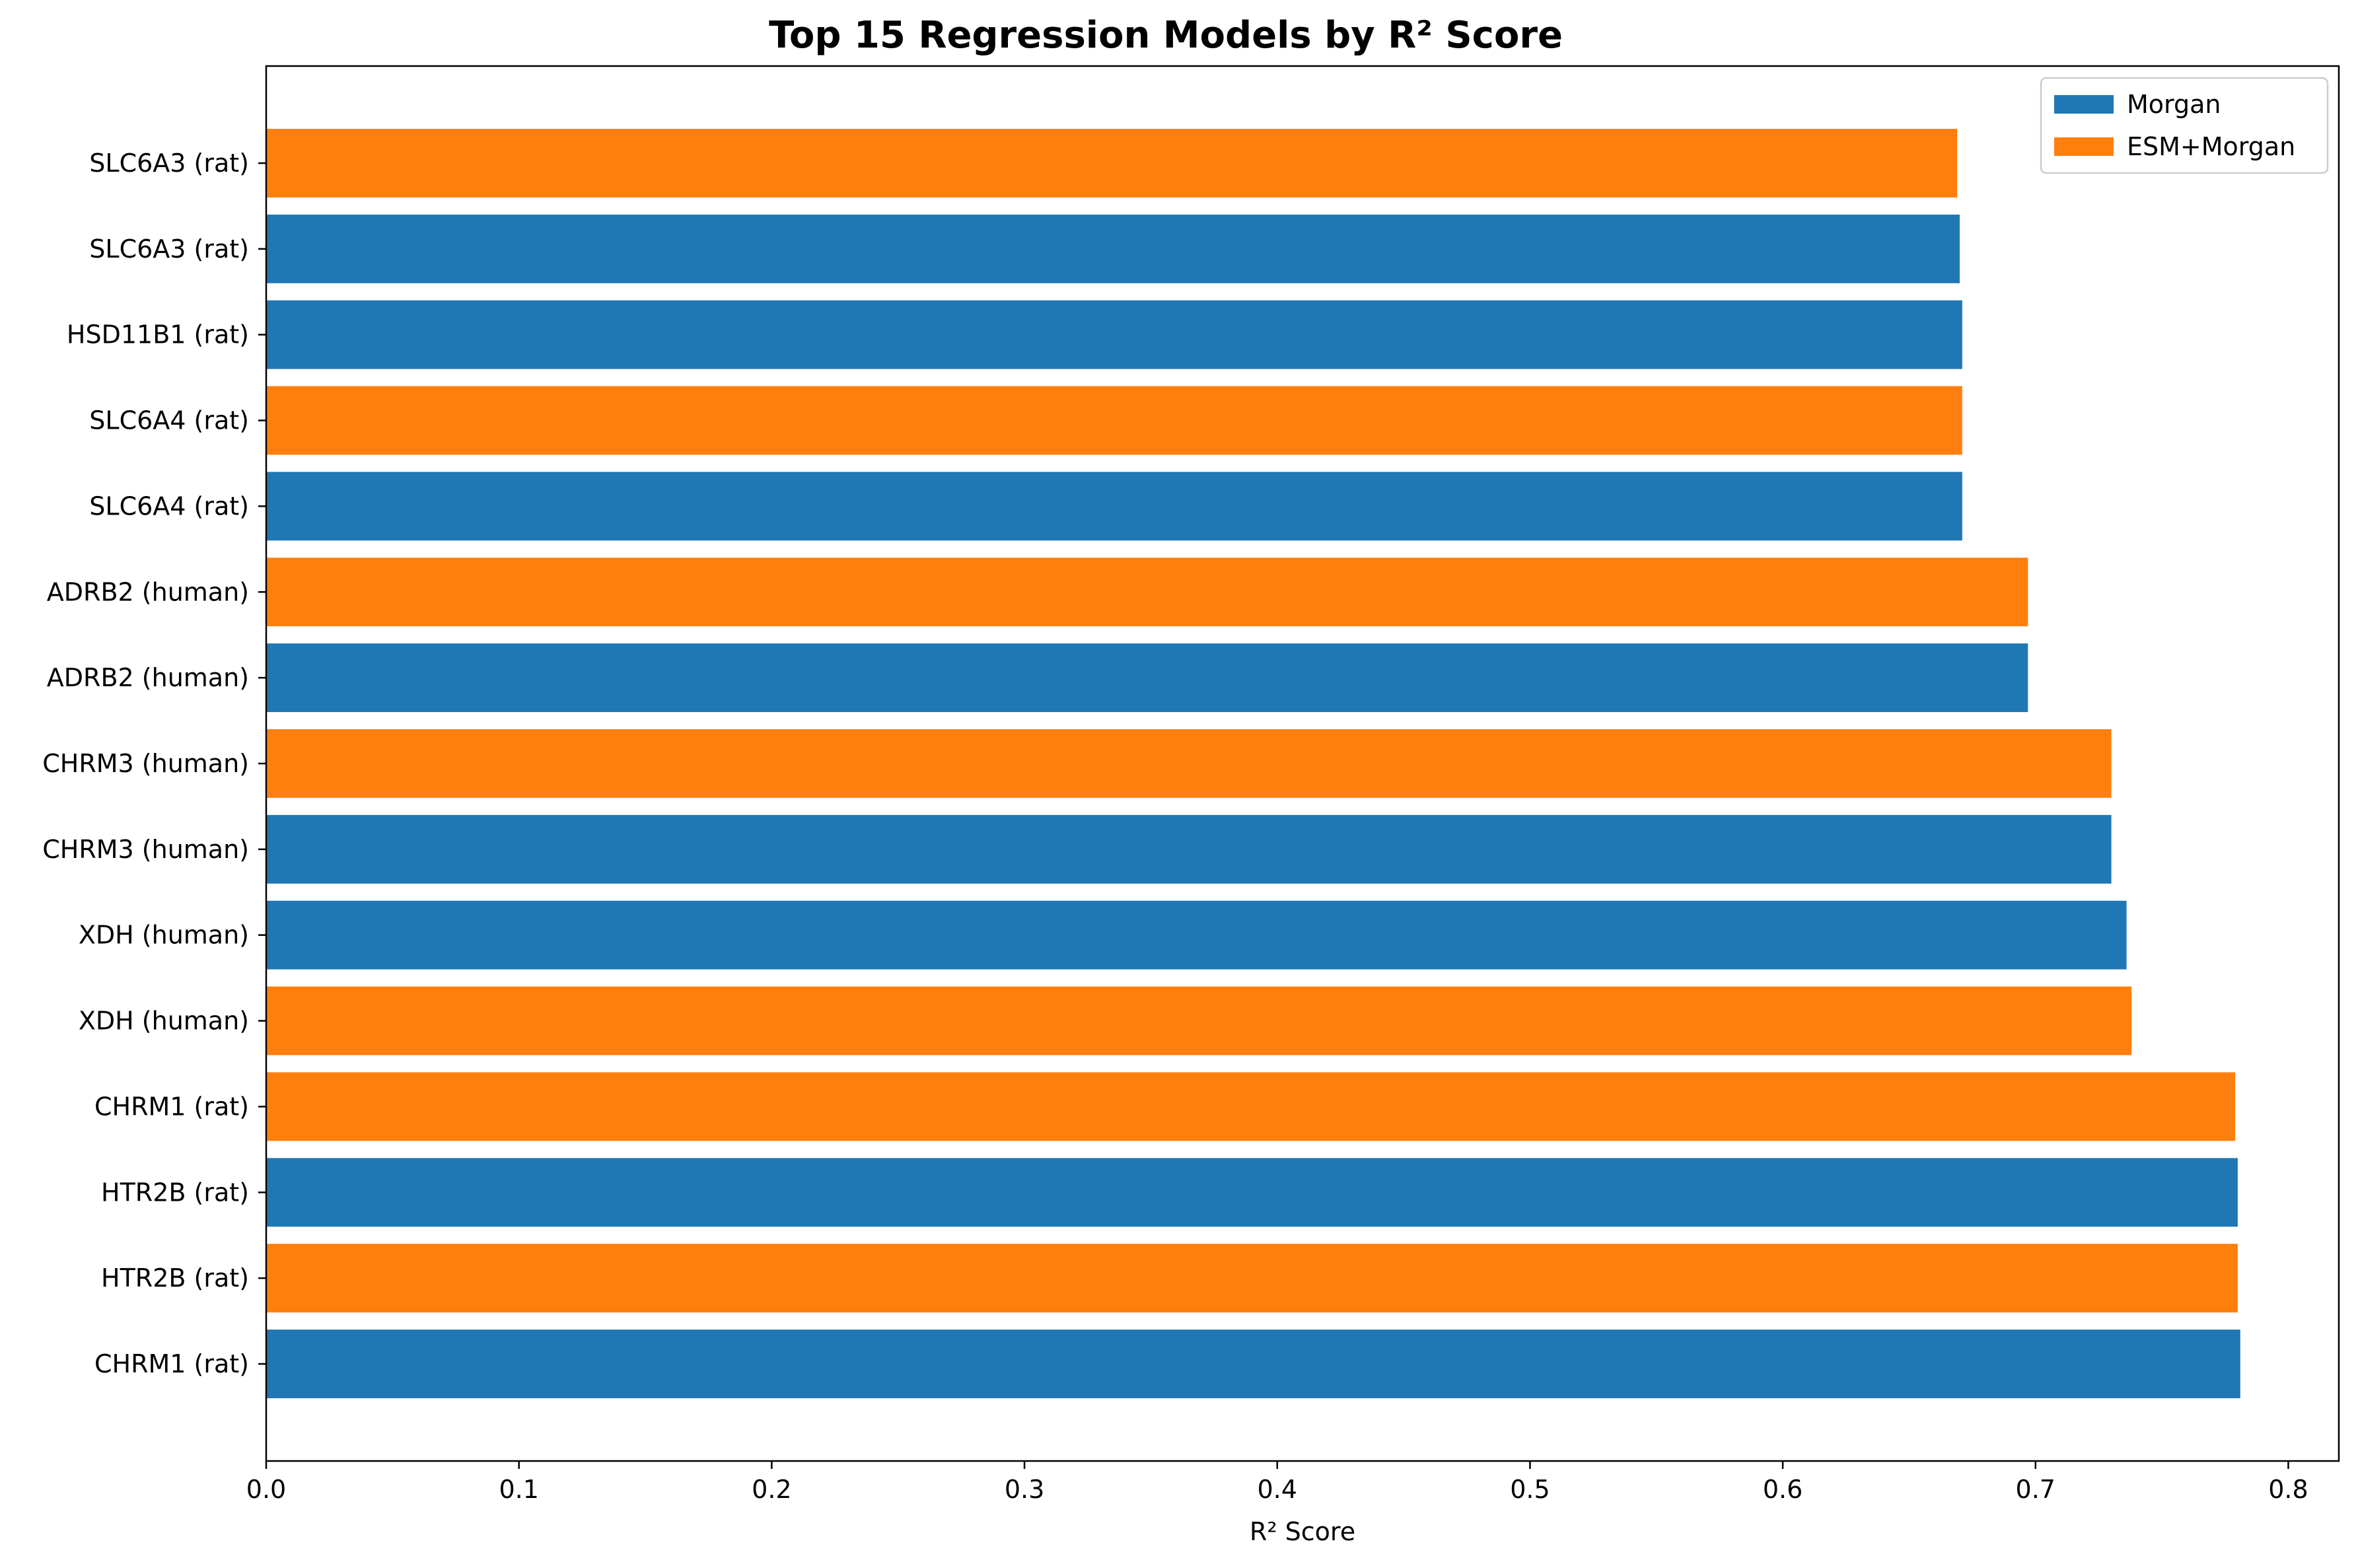 Image resolution: width=2358 pixels, height=1568 pixels. I want to click on x-axis-label: R² Score, so click(1302, 1531).